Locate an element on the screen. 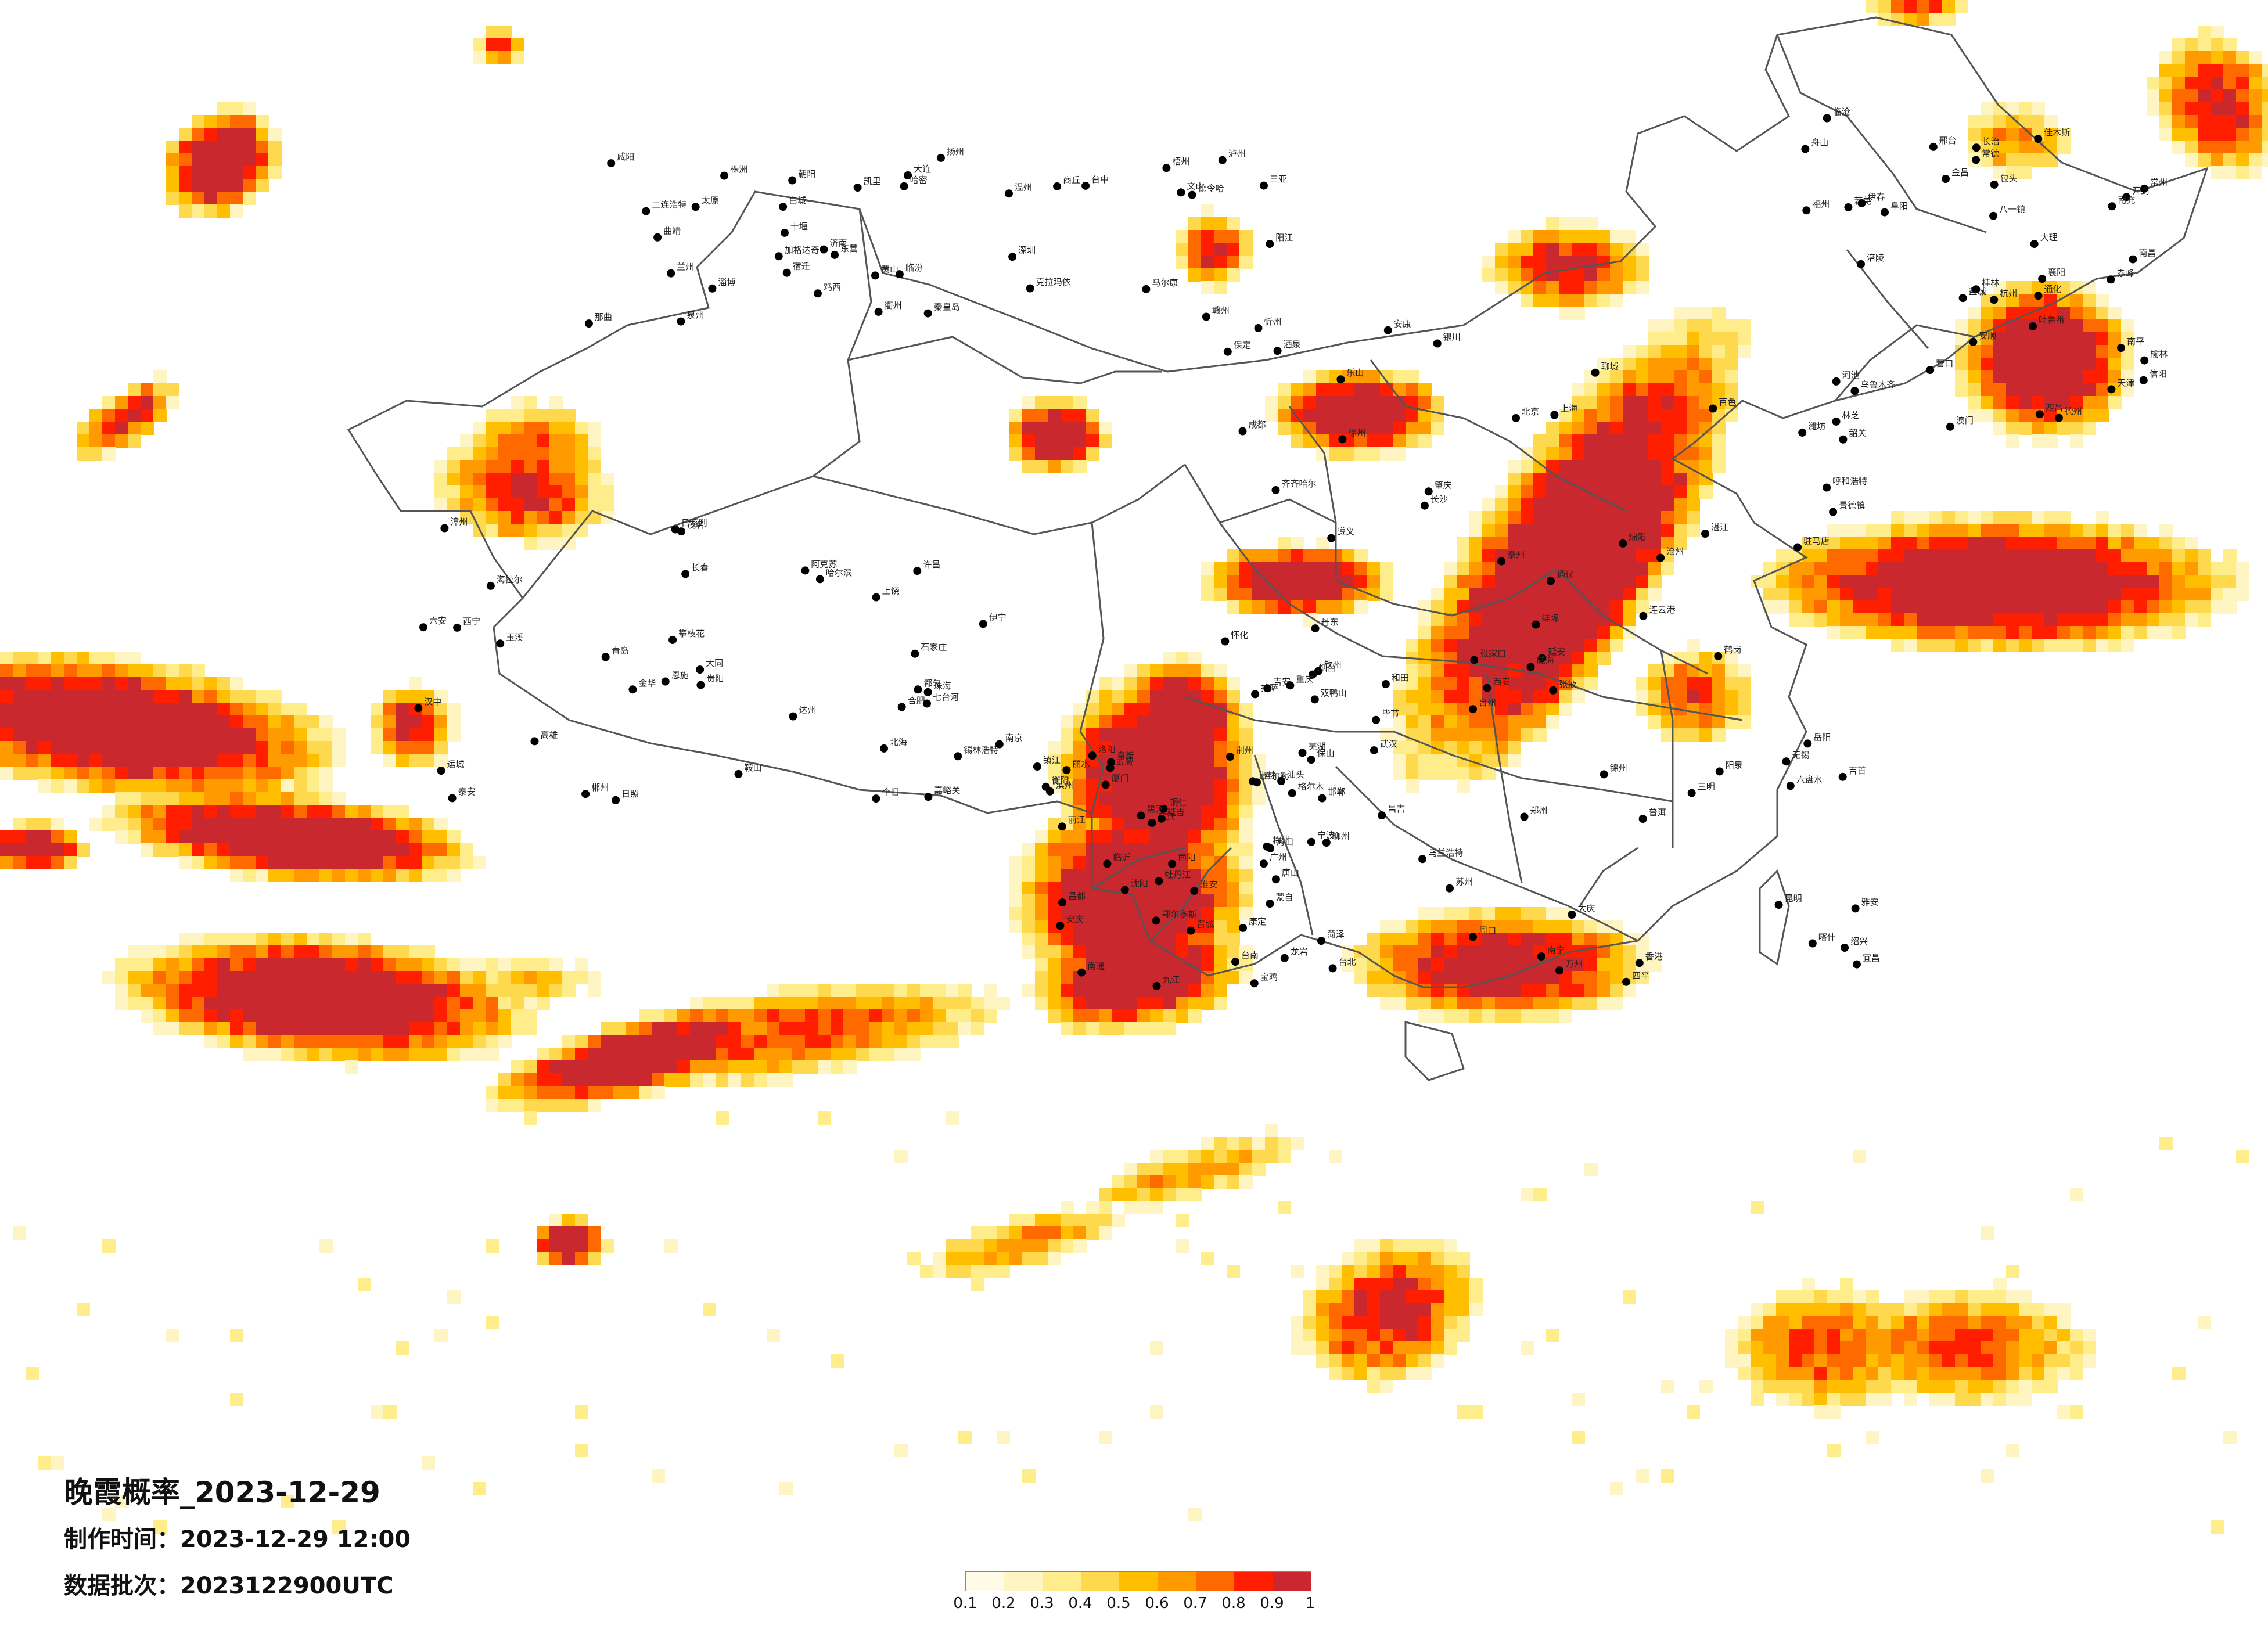 The height and width of the screenshot is (1626, 2268). city-label: 东营 is located at coordinates (849, 248).